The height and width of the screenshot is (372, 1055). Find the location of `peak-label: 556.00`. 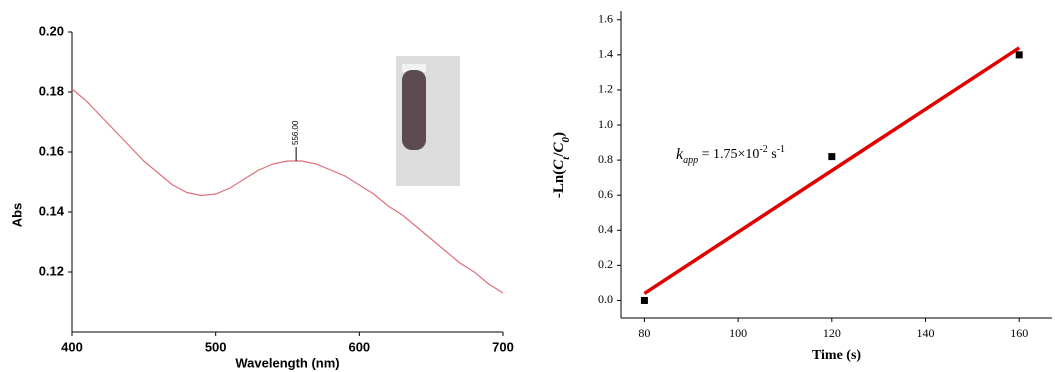

peak-label: 556.00 is located at coordinates (295, 132).